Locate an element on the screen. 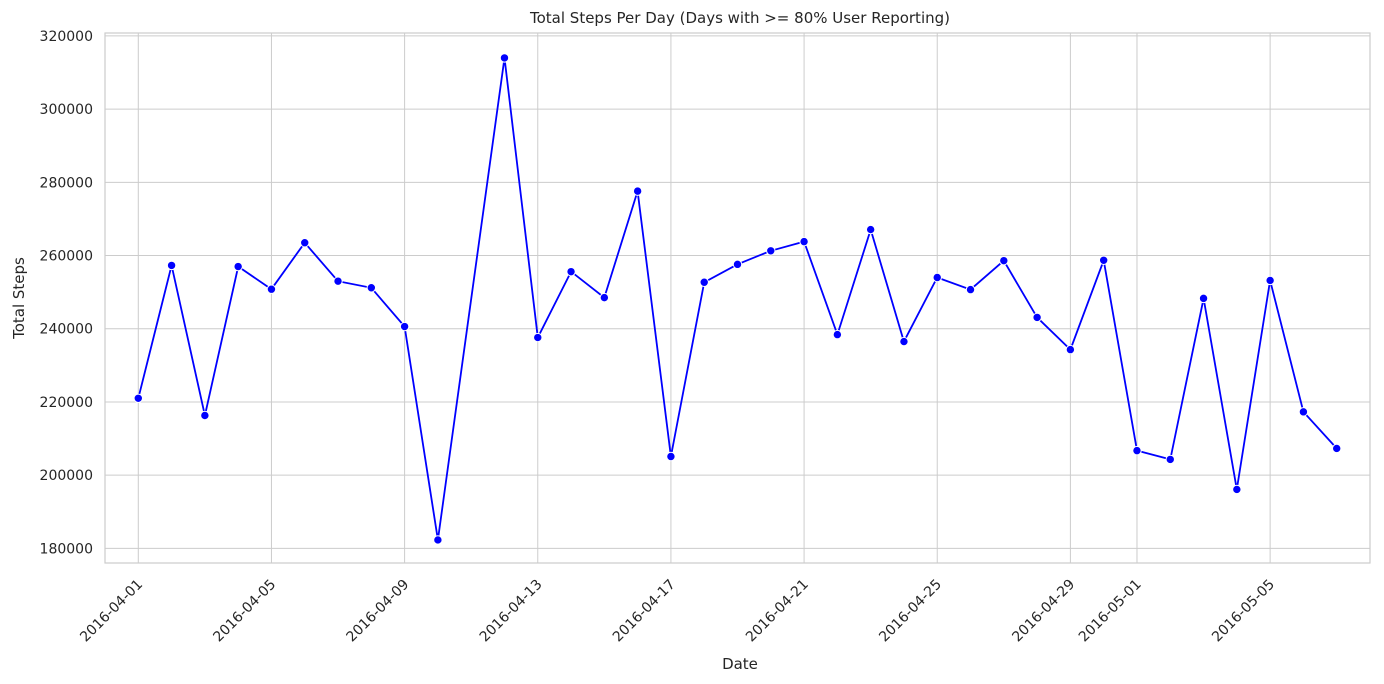 The width and height of the screenshot is (1384, 684). x-tick-label: 2016-05-05 is located at coordinates (1243, 611).